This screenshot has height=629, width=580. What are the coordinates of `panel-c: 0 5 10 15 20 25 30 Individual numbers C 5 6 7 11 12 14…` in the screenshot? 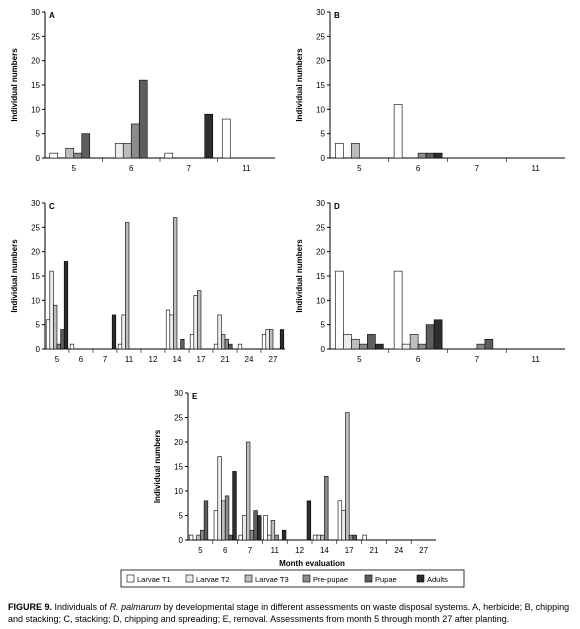 It's located at (147, 281).